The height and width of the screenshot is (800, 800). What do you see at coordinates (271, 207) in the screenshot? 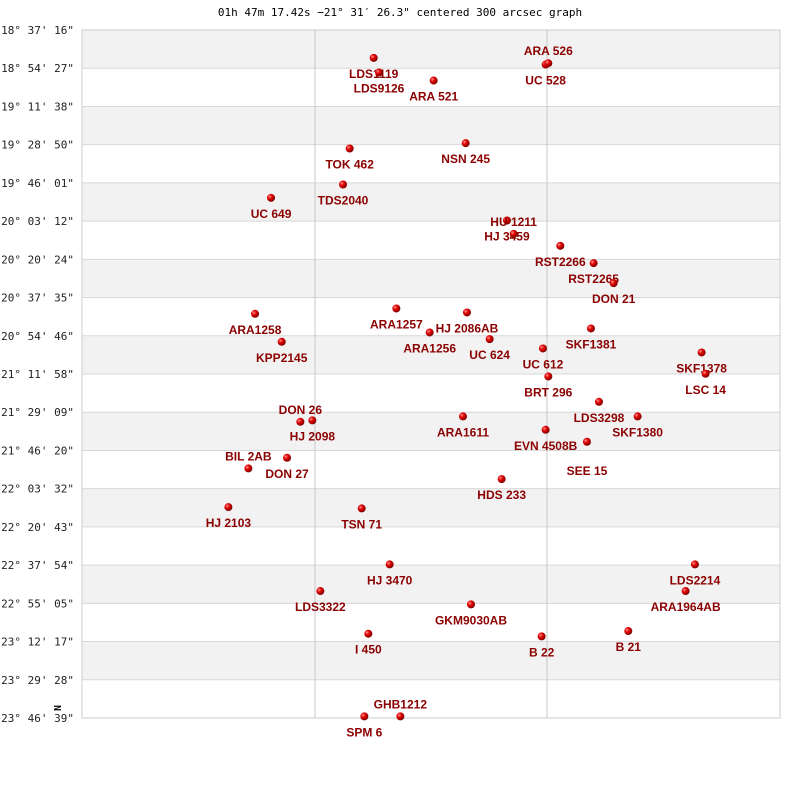
I see `star-marker-group: UC 649` at bounding box center [271, 207].